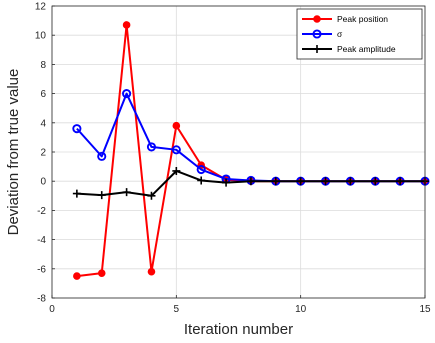 The width and height of the screenshot is (435, 343). What do you see at coordinates (43, 182) in the screenshot?
I see `y-tick-label: 0` at bounding box center [43, 182].